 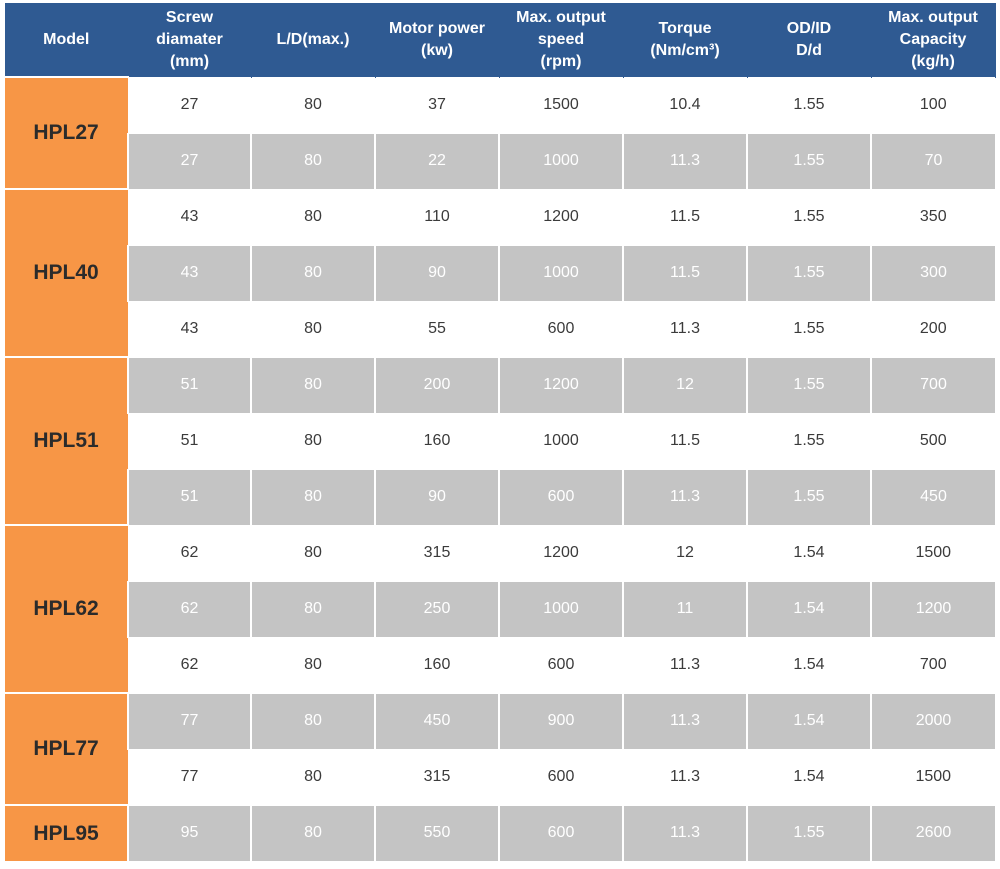 What do you see at coordinates (932, 272) in the screenshot?
I see `max-output-capacity-cell: 300` at bounding box center [932, 272].